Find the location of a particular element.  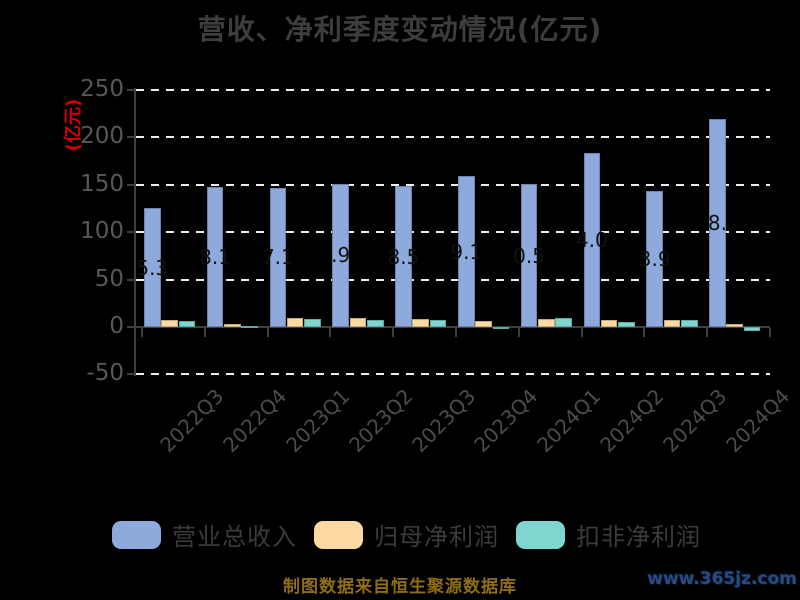

bar-value-label-2023Q1: 7.1 is located at coordinates (277, 257).